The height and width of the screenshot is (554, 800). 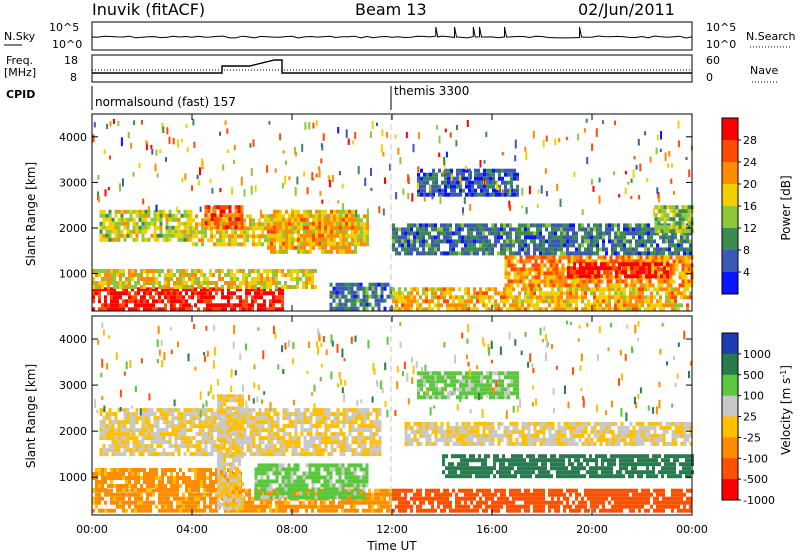 What do you see at coordinates (684, 289) in the screenshot?
I see `power-cell-2016` at bounding box center [684, 289].